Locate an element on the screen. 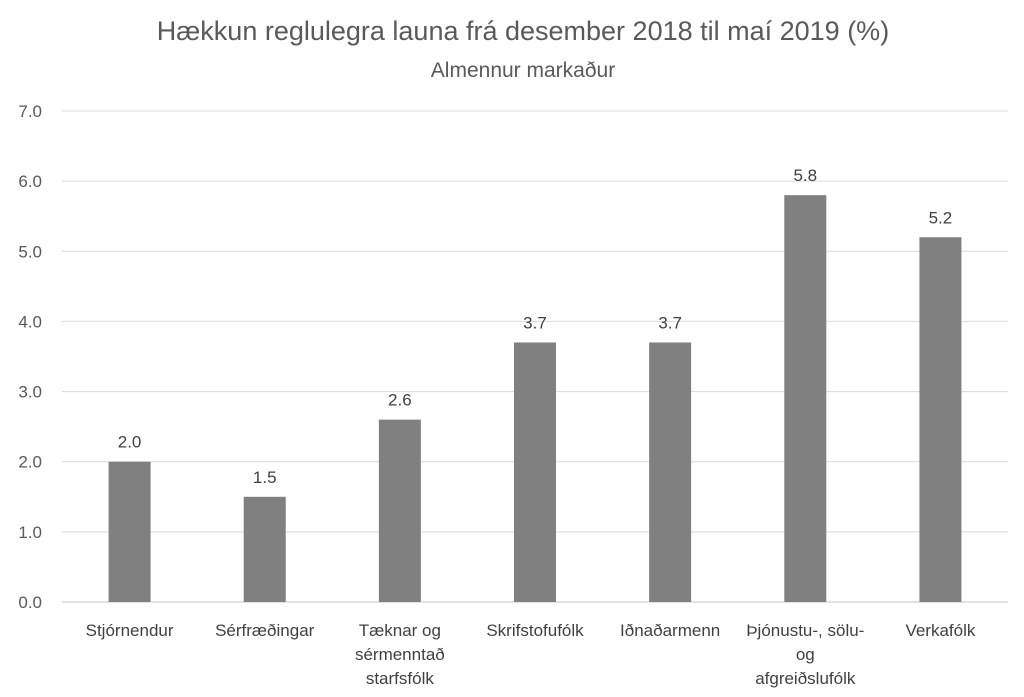 Image resolution: width=1024 pixels, height=697 pixels. y-tick-label: 0.0 is located at coordinates (30, 602).